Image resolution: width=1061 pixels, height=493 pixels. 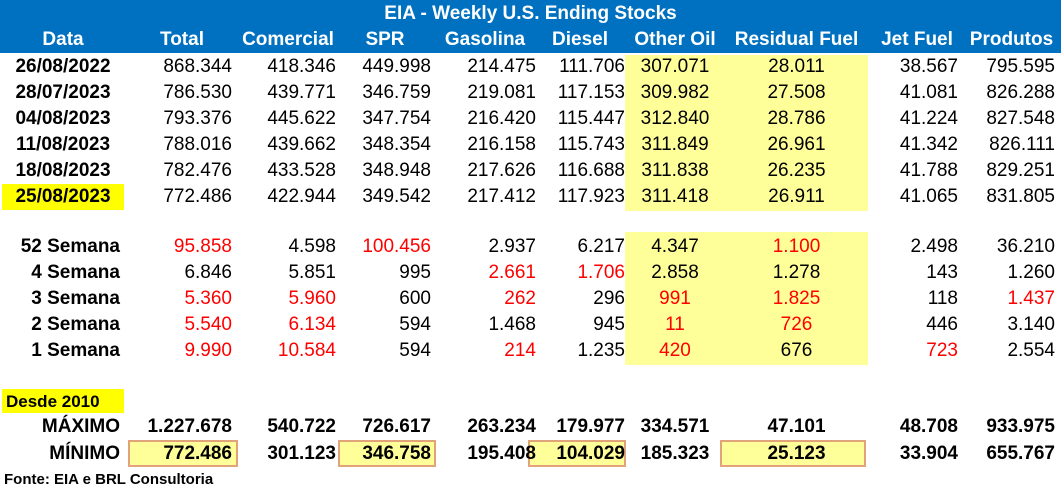 What do you see at coordinates (675, 298) in the screenshot?
I see `cell: 991` at bounding box center [675, 298].